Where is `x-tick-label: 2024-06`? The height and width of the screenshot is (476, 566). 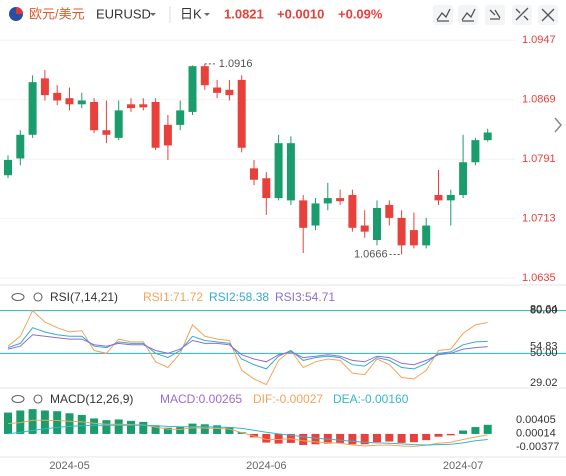
x-tick-label: 2024-06 is located at coordinates (266, 466).